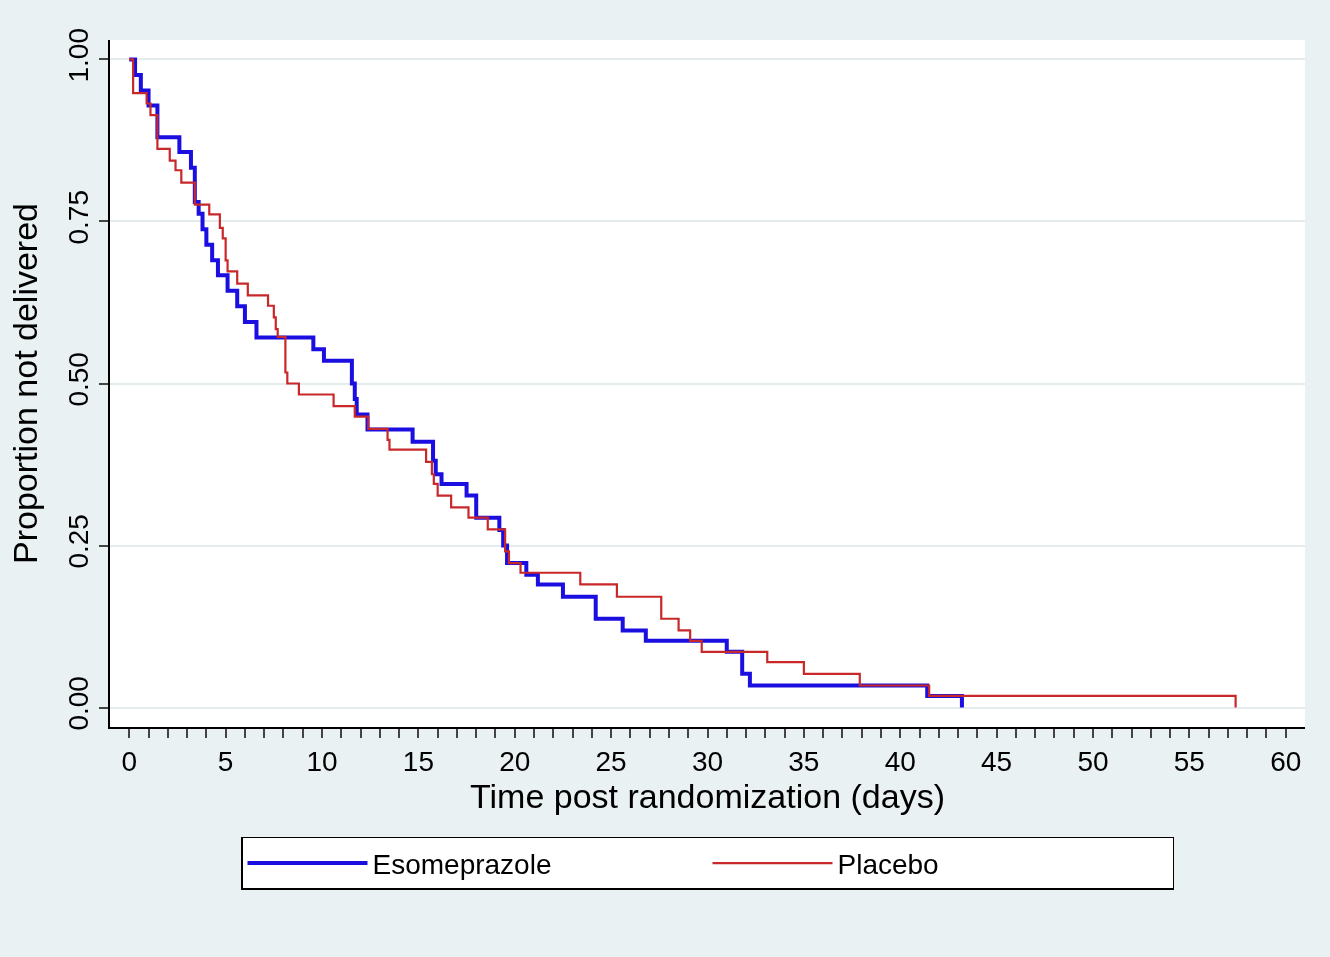 The height and width of the screenshot is (957, 1330). What do you see at coordinates (79, 217) in the screenshot?
I see `y-tick-label: 0.75` at bounding box center [79, 217].